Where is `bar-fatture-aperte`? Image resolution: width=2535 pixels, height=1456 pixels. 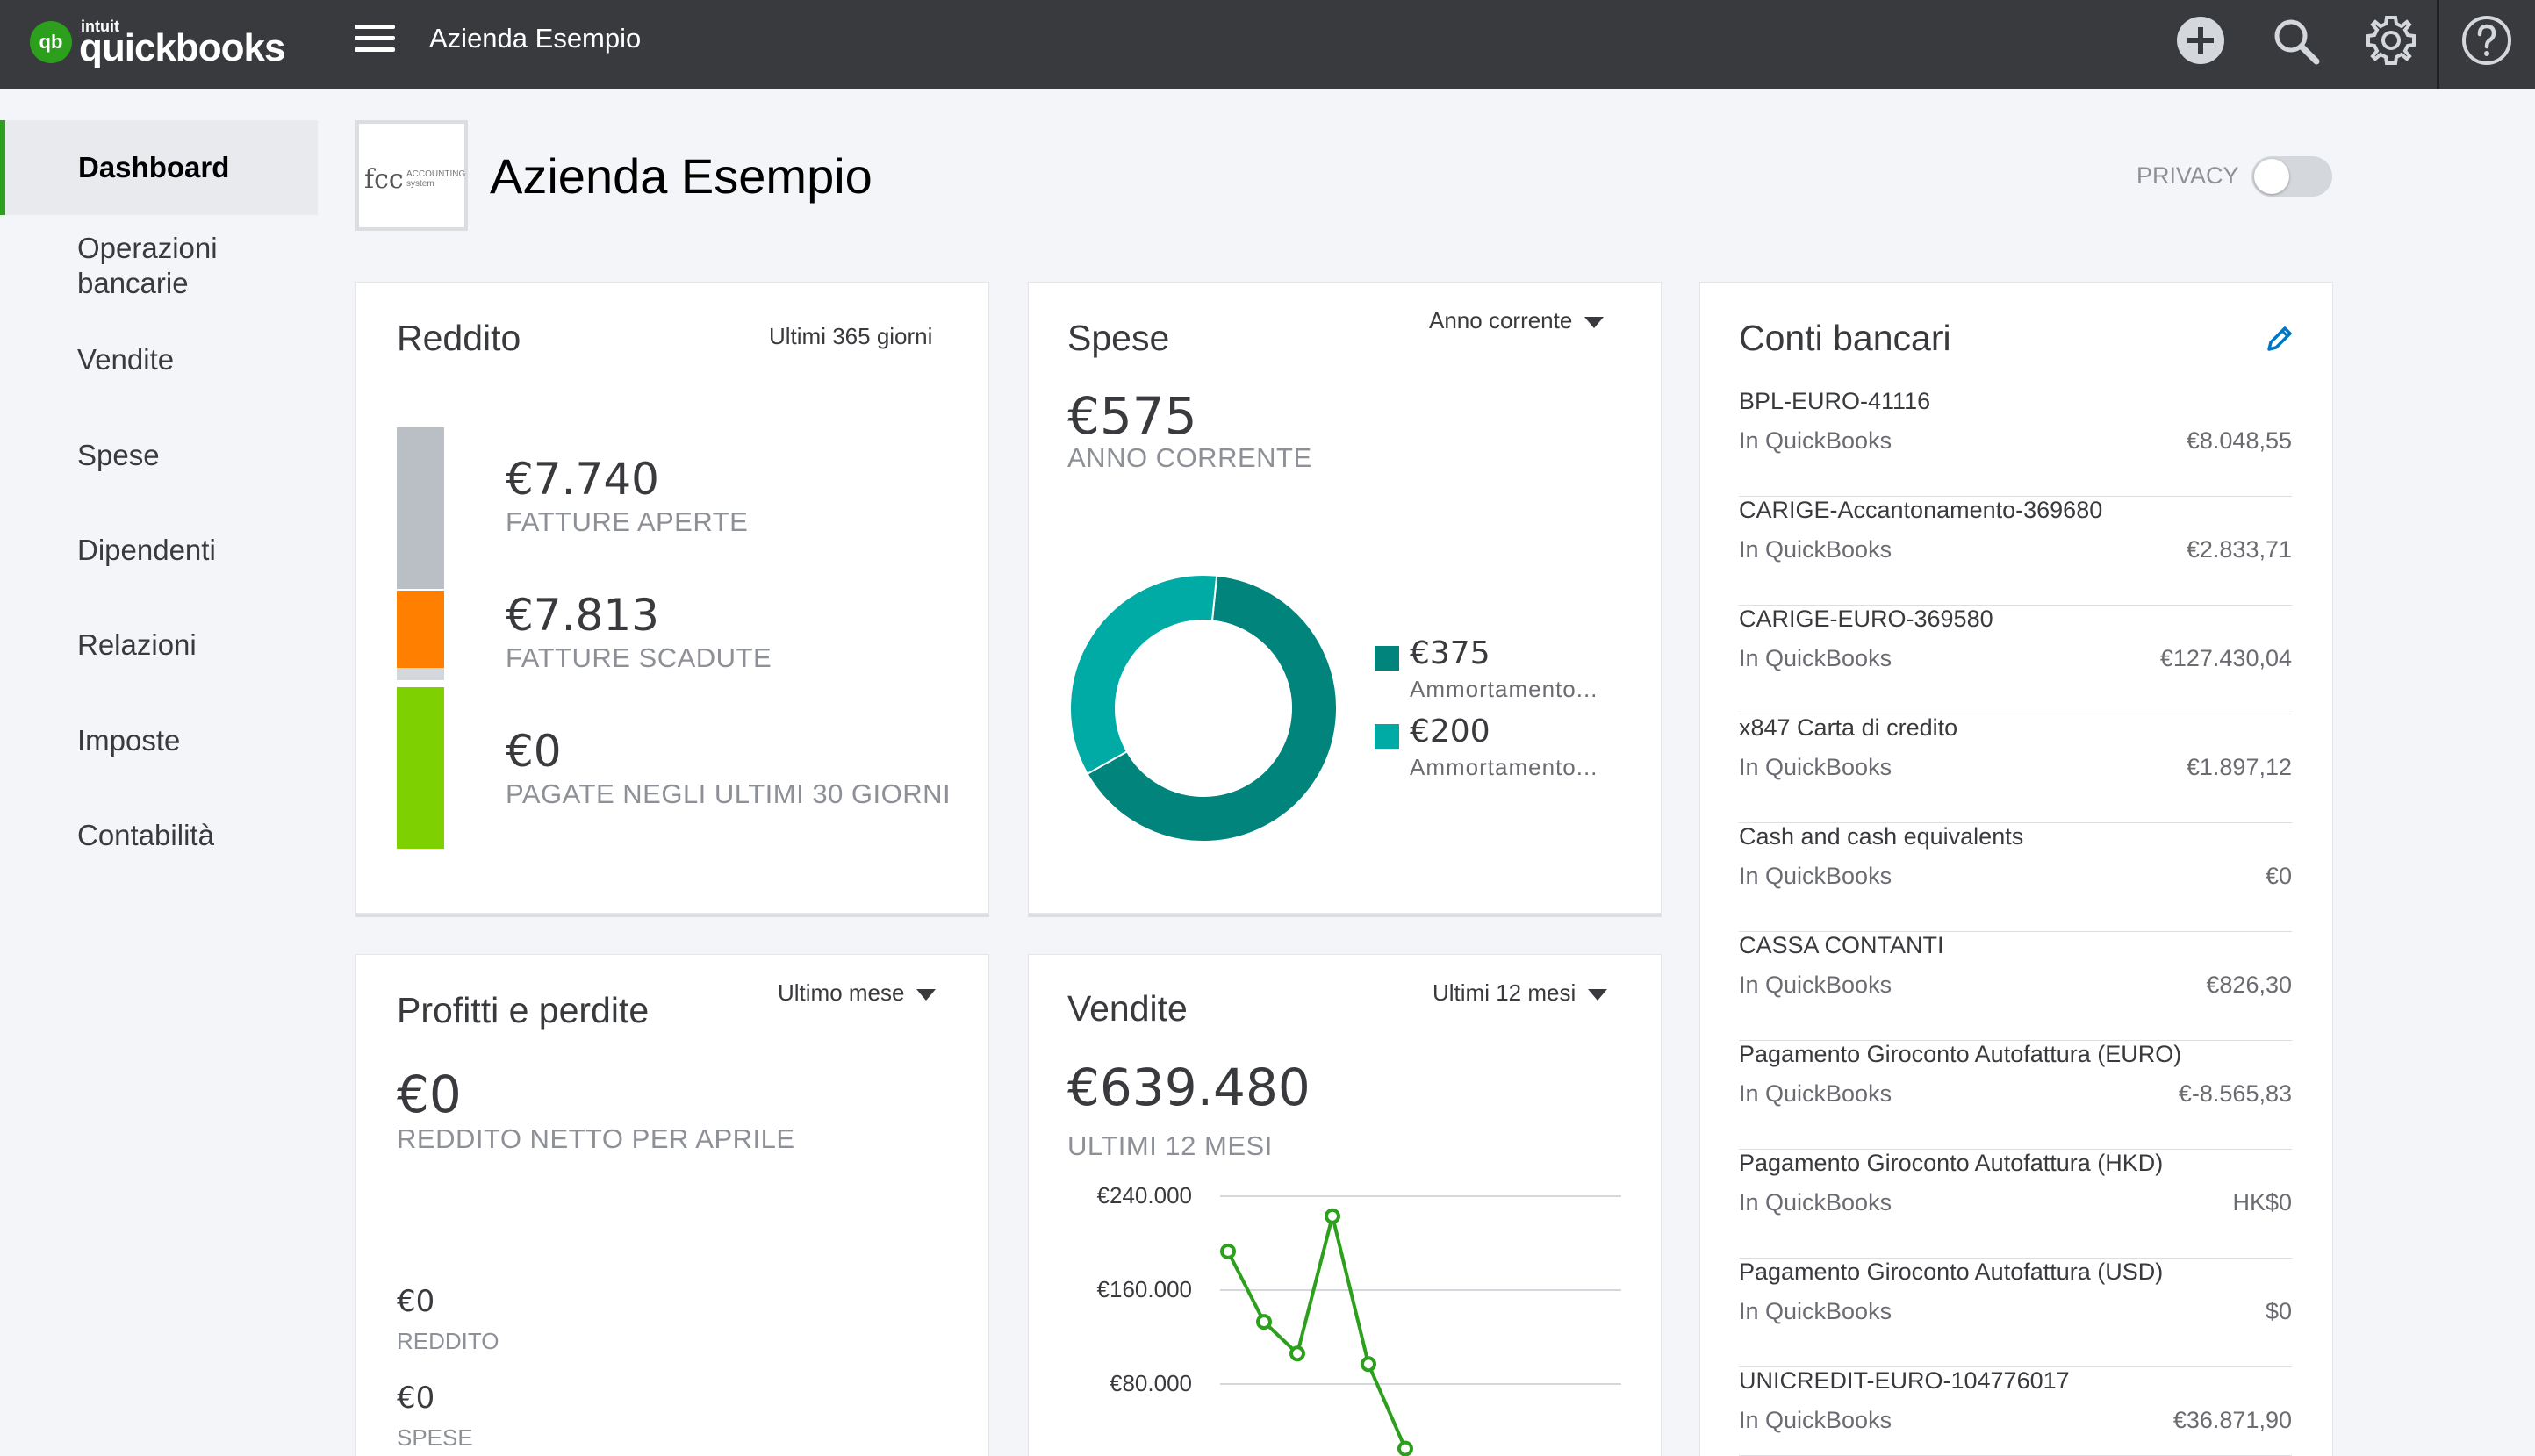 bar-fatture-aperte is located at coordinates (420, 508).